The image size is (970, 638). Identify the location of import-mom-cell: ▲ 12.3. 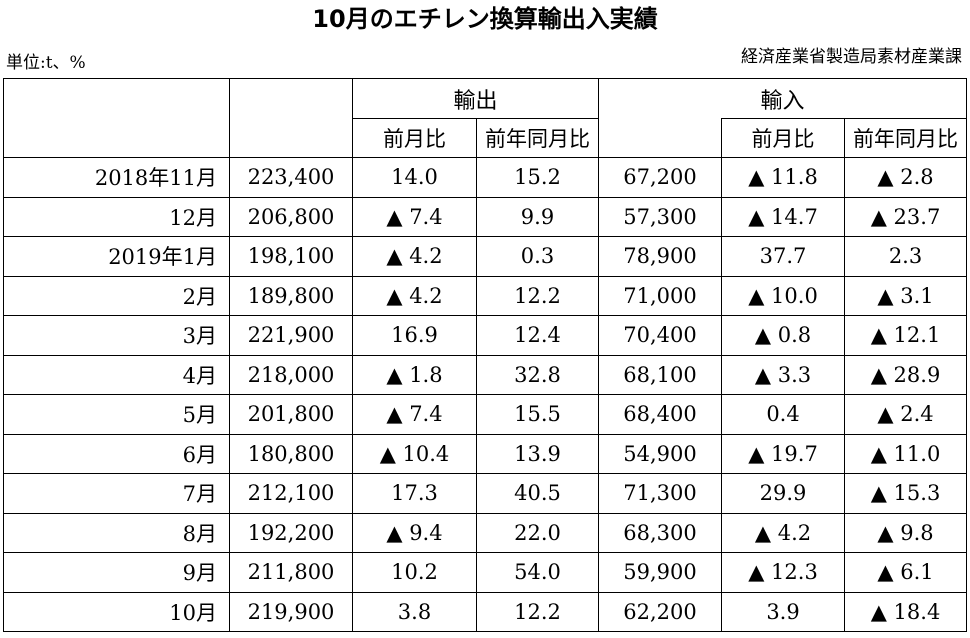
(783, 572).